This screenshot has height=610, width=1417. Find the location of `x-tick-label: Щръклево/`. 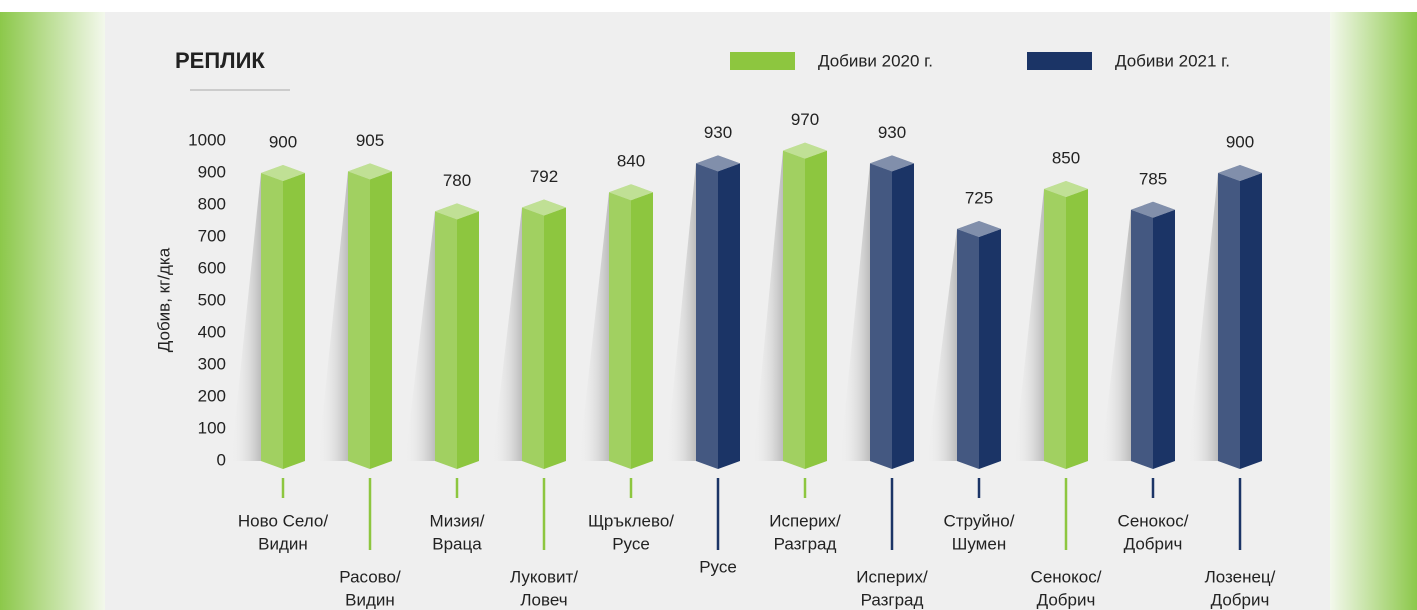

x-tick-label: Щръклево/ is located at coordinates (631, 520).